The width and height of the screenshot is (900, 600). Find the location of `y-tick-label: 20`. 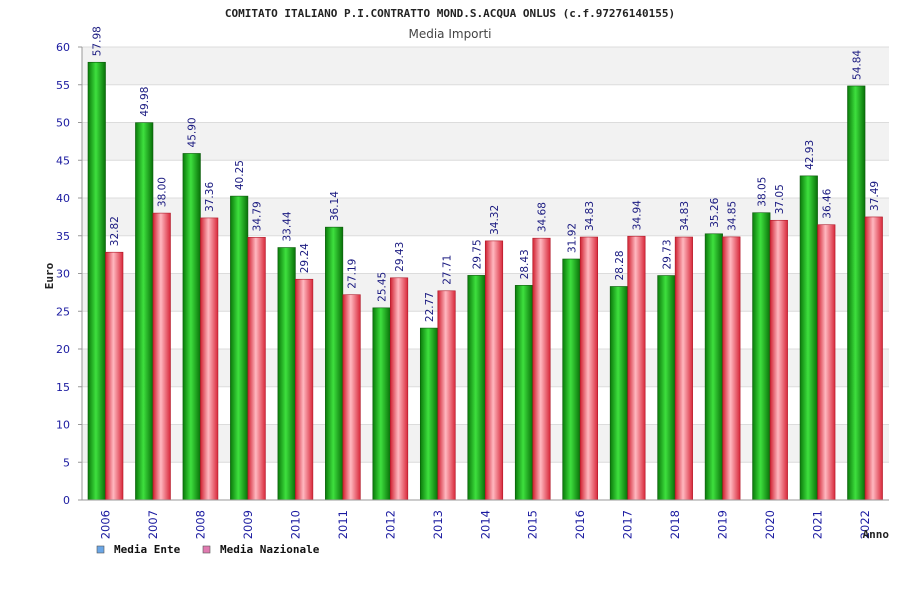

y-tick-label: 20 is located at coordinates (63, 349).